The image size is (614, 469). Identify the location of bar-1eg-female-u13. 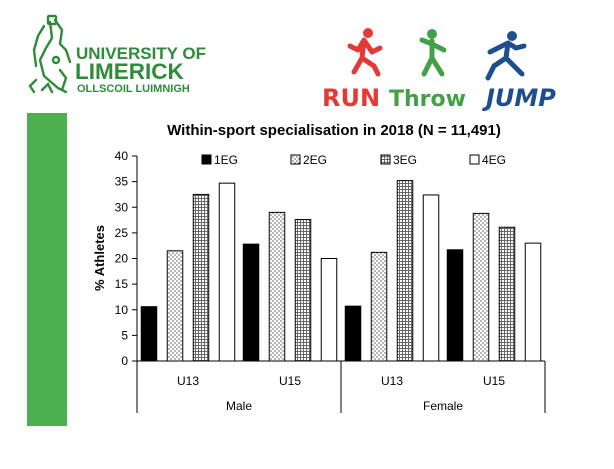
(353, 333).